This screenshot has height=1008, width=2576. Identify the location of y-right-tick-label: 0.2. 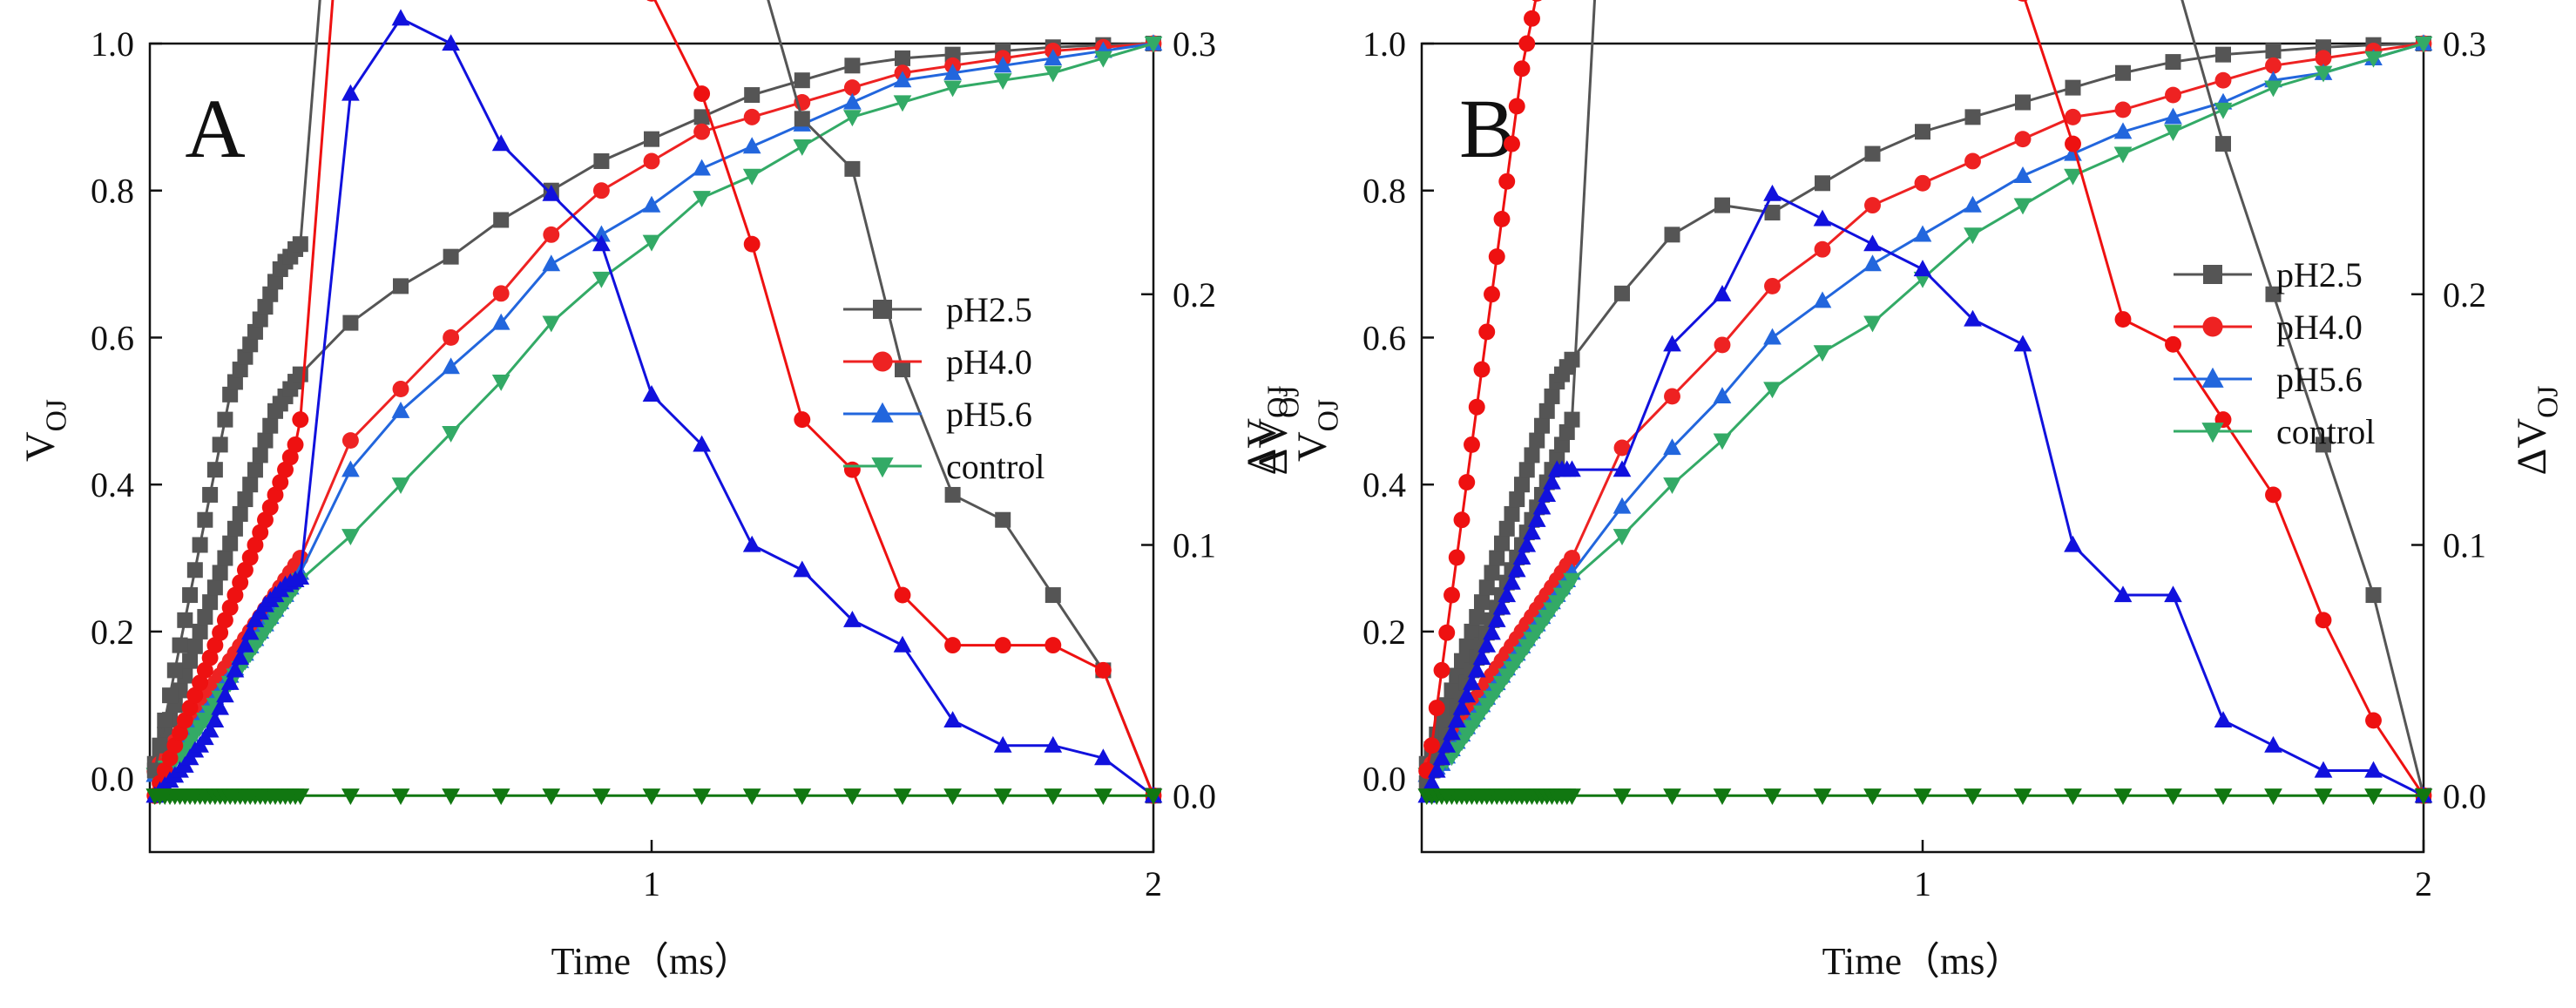
(2464, 295).